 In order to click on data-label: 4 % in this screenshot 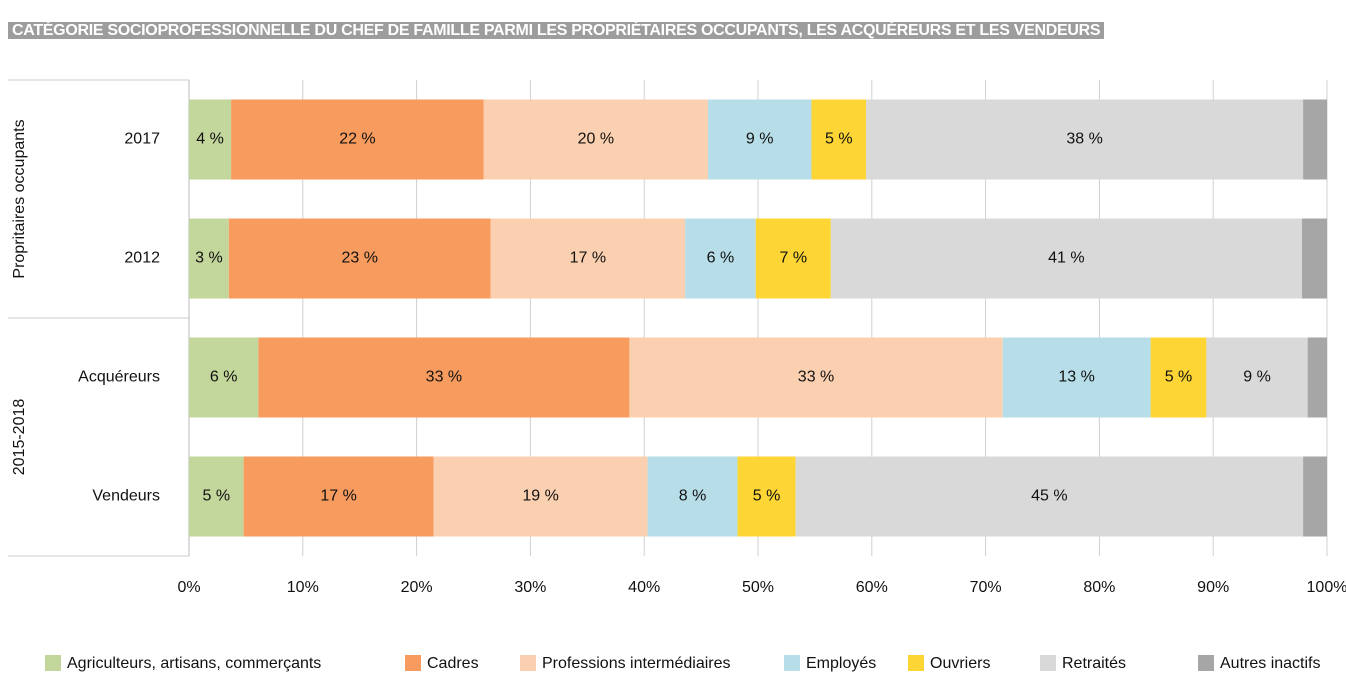, I will do `click(210, 139)`.